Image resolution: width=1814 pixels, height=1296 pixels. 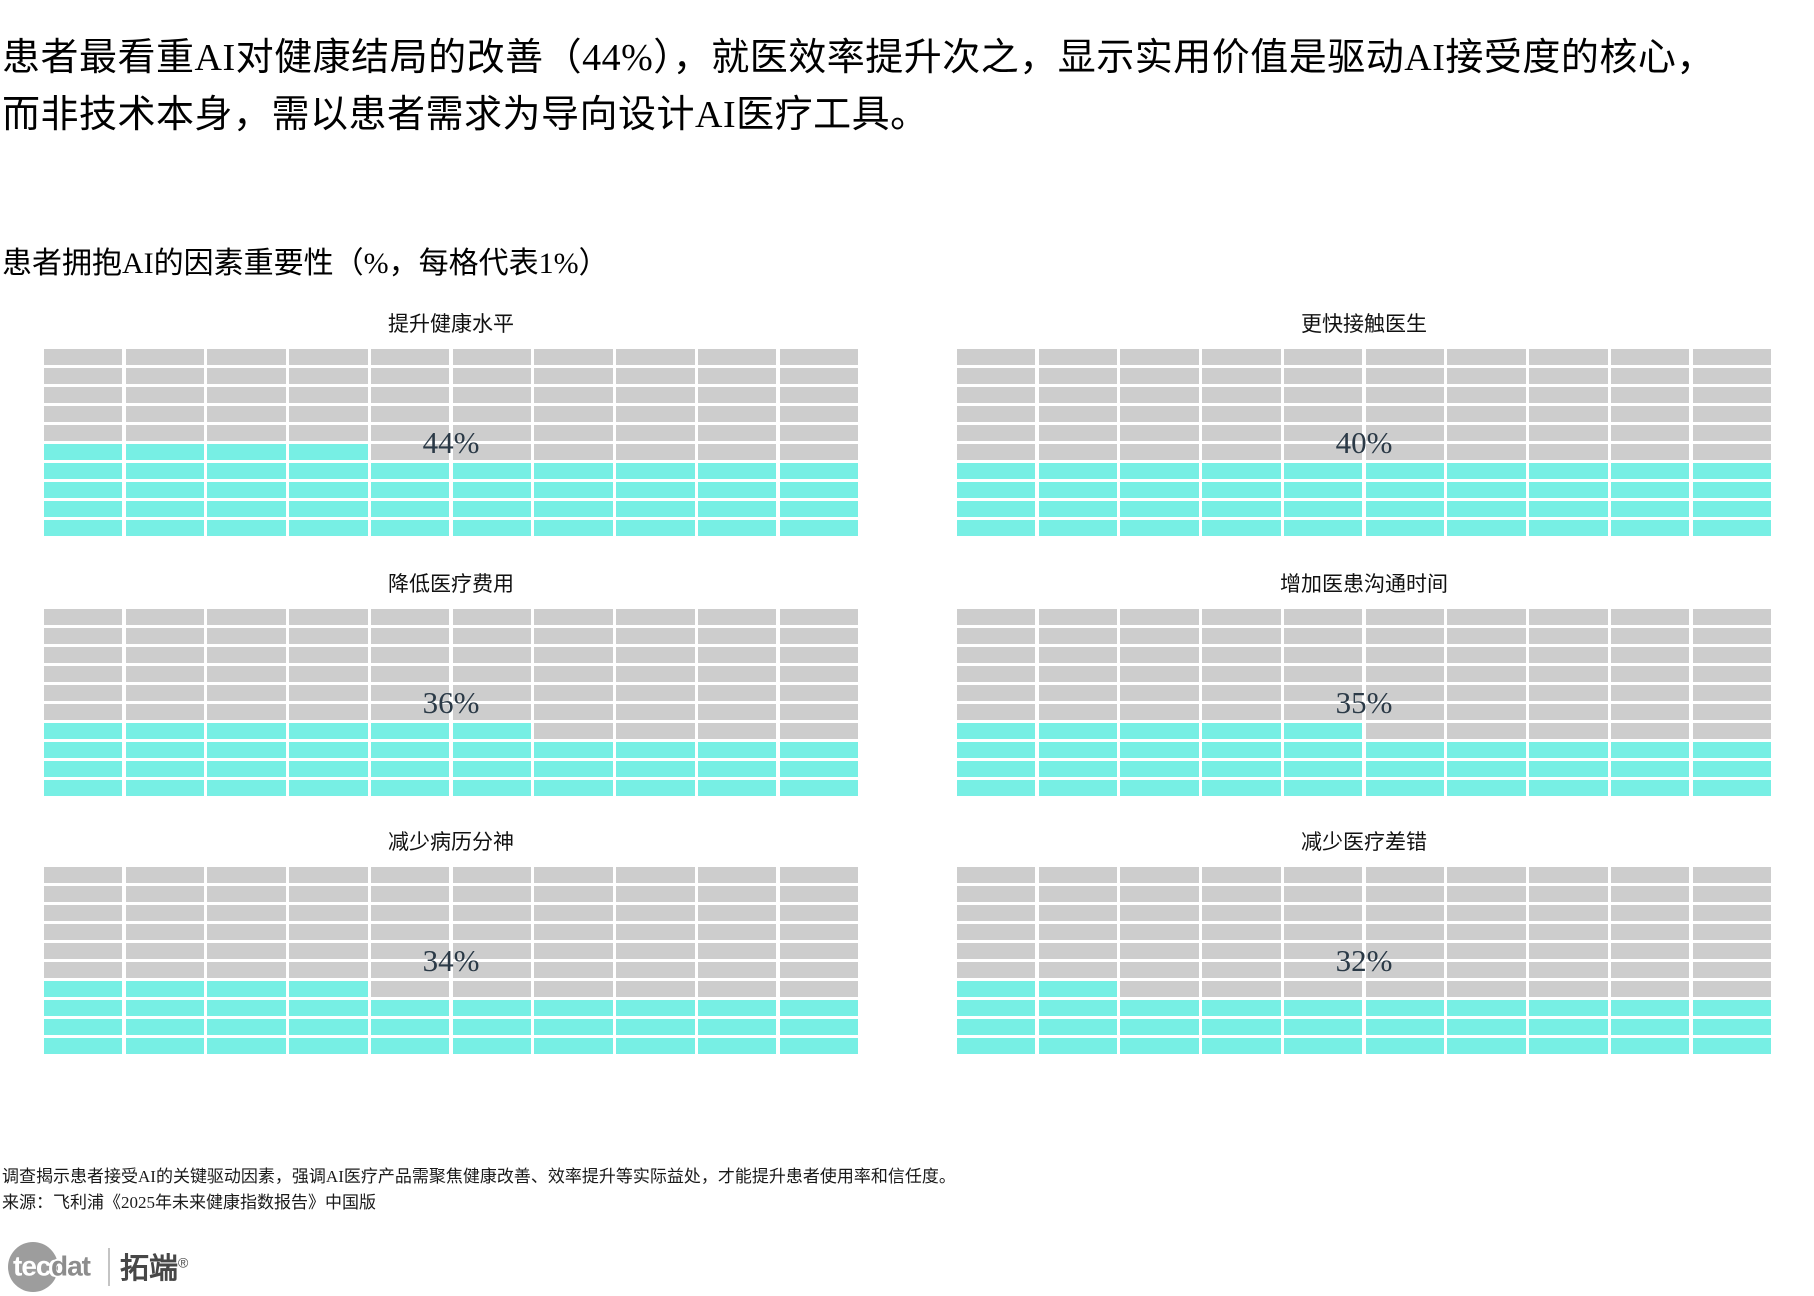 What do you see at coordinates (32, 1266) in the screenshot?
I see `logo-text-tec: tec` at bounding box center [32, 1266].